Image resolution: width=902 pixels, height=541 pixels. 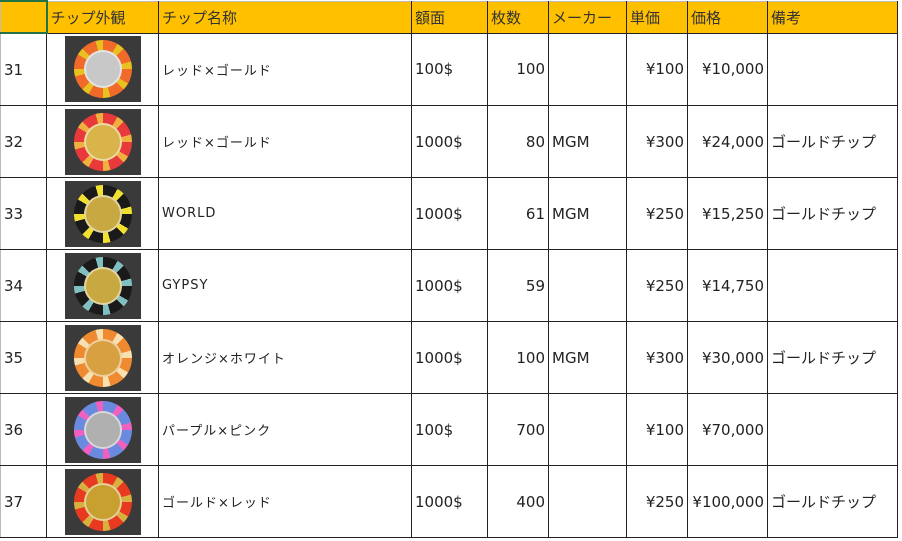 I want to click on row-number: 34, so click(x=23, y=285).